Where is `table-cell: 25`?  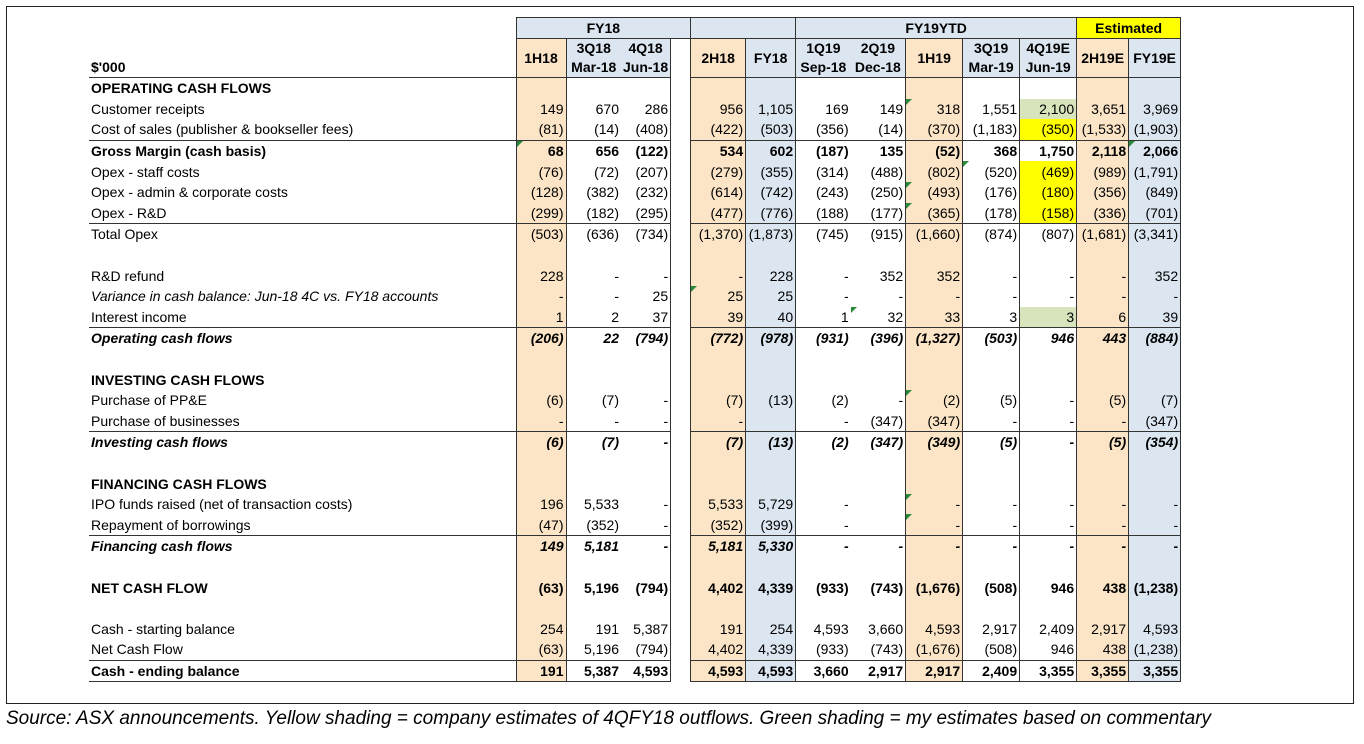 table-cell: 25 is located at coordinates (718, 296).